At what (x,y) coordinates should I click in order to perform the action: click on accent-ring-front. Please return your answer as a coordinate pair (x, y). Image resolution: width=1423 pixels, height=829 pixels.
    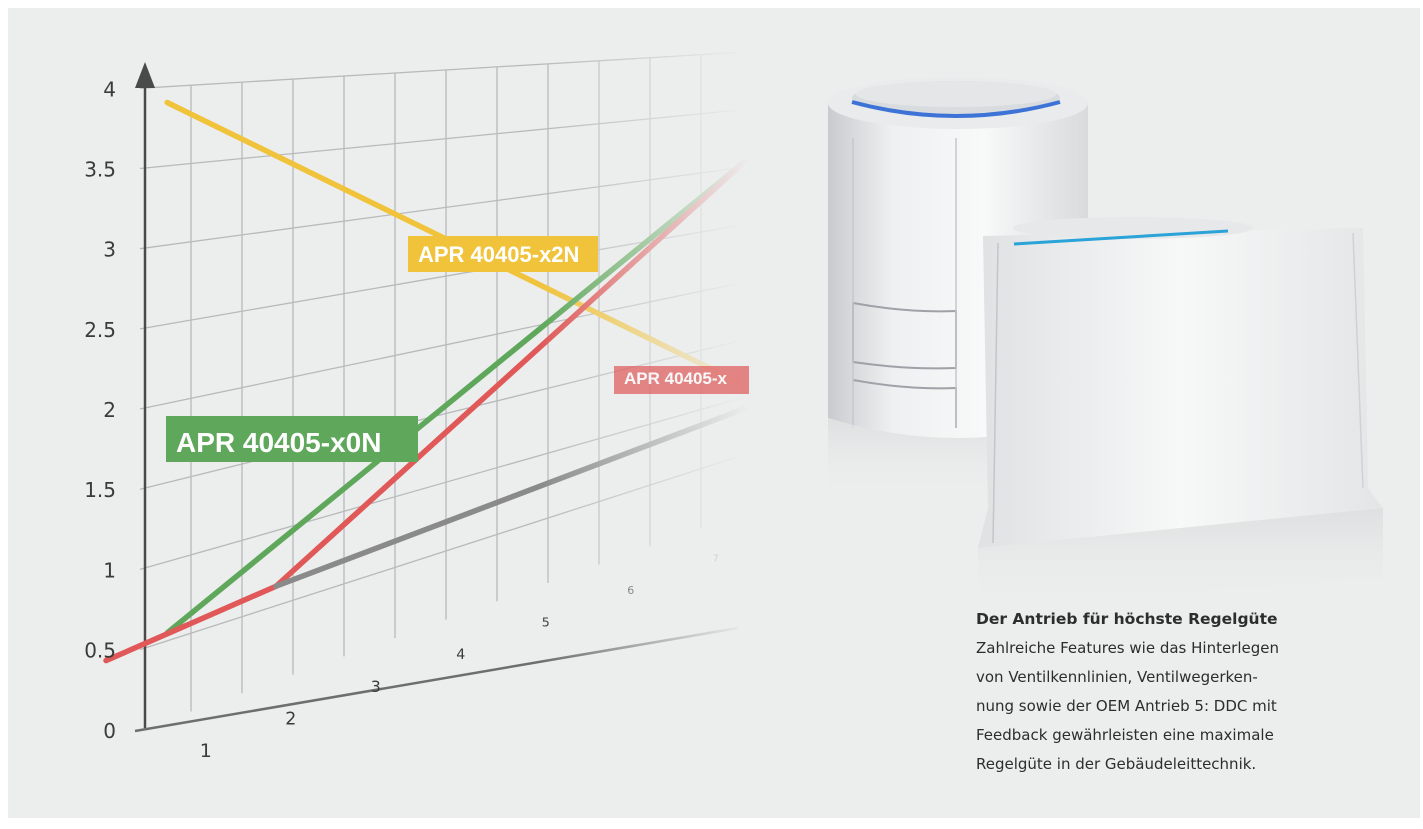
    Looking at the image, I should click on (1121, 237).